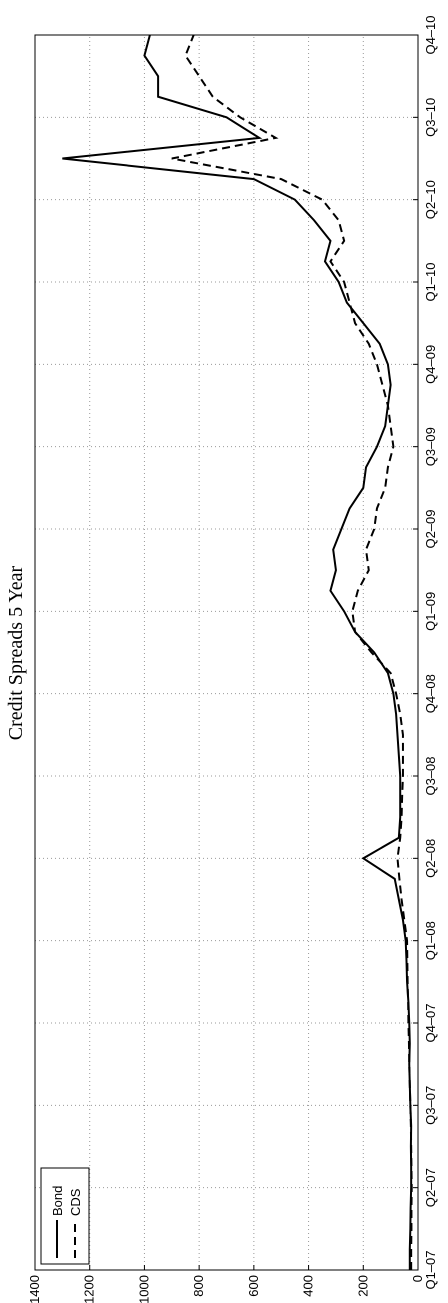 The height and width of the screenshot is (1303, 448). Describe the element at coordinates (430, 34) in the screenshot. I see `x-tick-label: Q4–10` at that location.